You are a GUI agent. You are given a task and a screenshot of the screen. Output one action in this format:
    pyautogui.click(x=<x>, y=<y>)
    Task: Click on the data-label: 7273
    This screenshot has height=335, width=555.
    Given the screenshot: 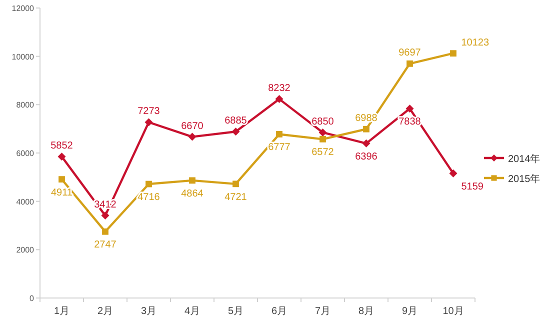 What is the action you would take?
    pyautogui.click(x=149, y=112)
    